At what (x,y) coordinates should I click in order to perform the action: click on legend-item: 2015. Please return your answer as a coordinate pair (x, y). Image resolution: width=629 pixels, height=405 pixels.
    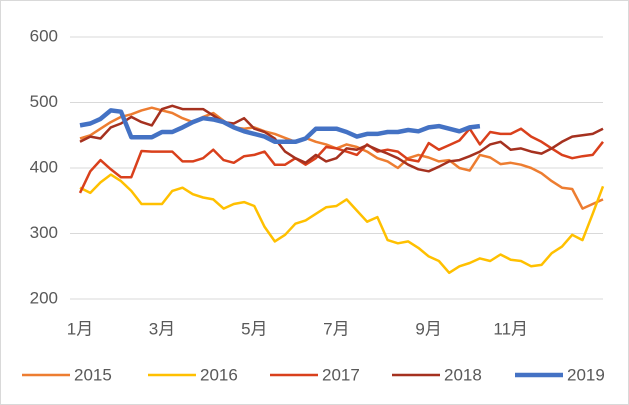
    Looking at the image, I should click on (67, 374).